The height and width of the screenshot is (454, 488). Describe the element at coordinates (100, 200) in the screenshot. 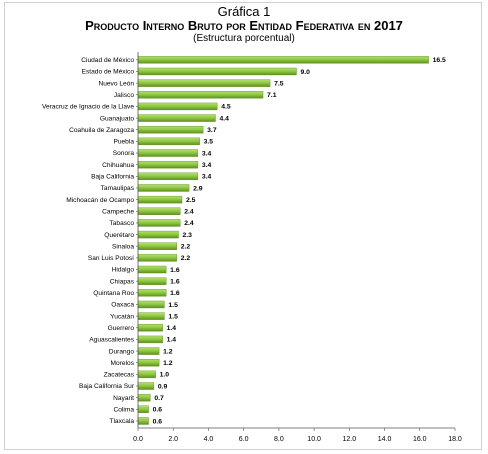

I see `category-label: Michoacán de Ocampo` at that location.